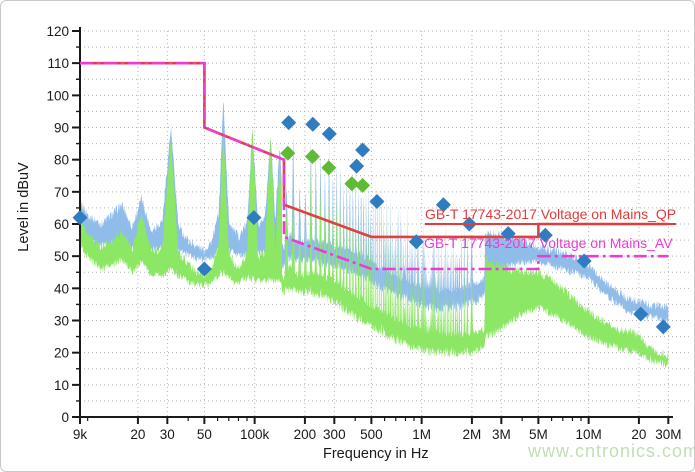 The image size is (695, 472). Describe the element at coordinates (65, 417) in the screenshot. I see `y-tick-label: 0` at that location.